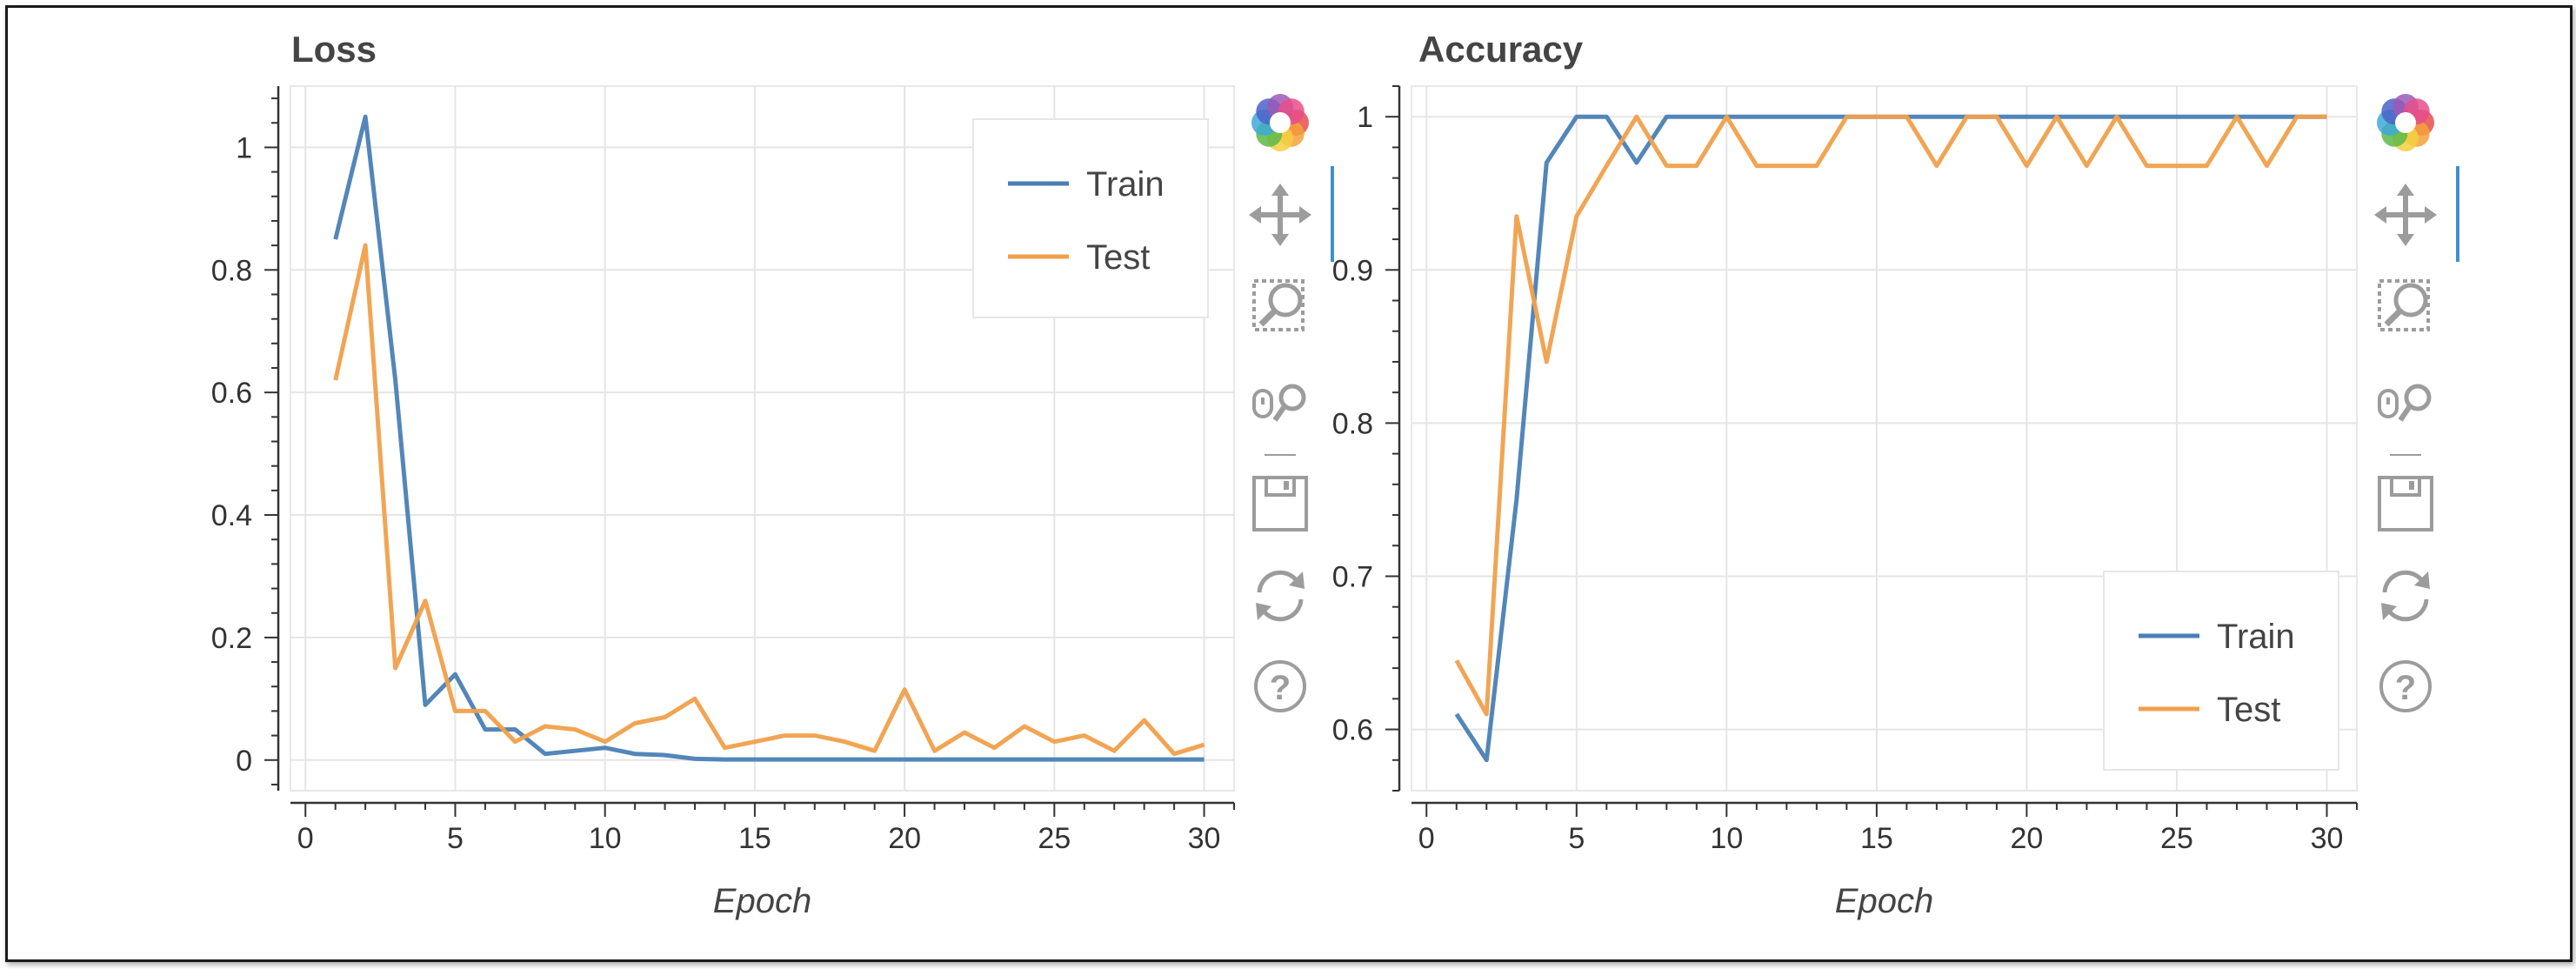 The height and width of the screenshot is (969, 2576). Describe the element at coordinates (1352, 577) in the screenshot. I see `y-tick-label: 0.7` at that location.